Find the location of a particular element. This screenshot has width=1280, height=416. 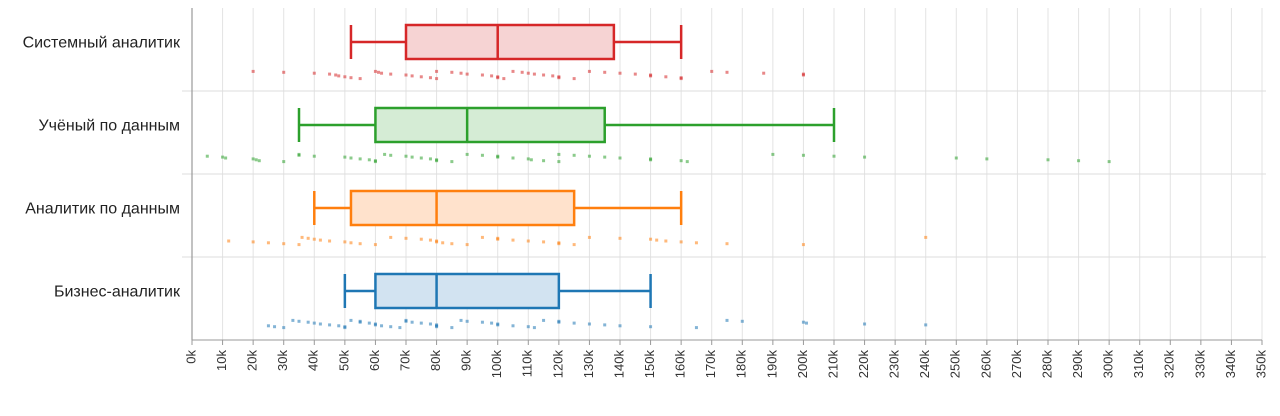

x-tick-label: 320k is located at coordinates (1169, 364).